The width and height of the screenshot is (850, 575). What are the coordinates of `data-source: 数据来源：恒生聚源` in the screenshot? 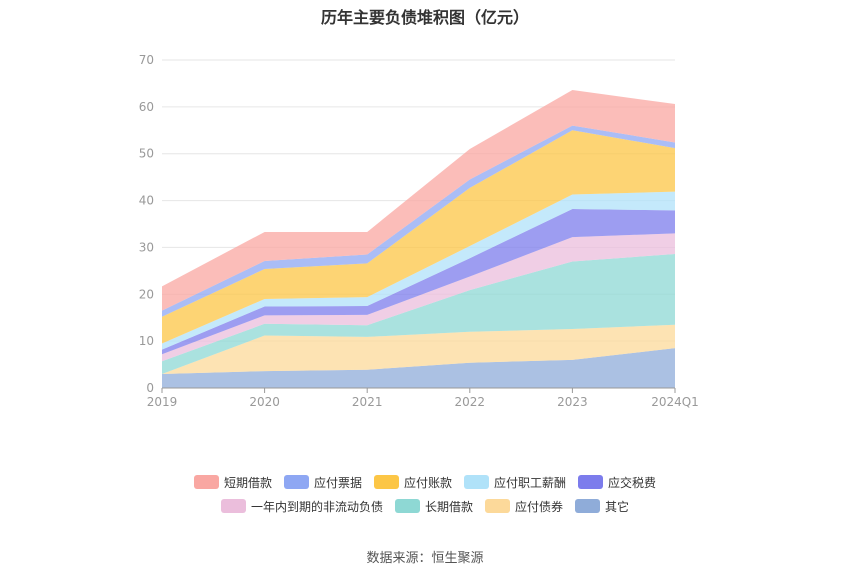 It's located at (425, 558).